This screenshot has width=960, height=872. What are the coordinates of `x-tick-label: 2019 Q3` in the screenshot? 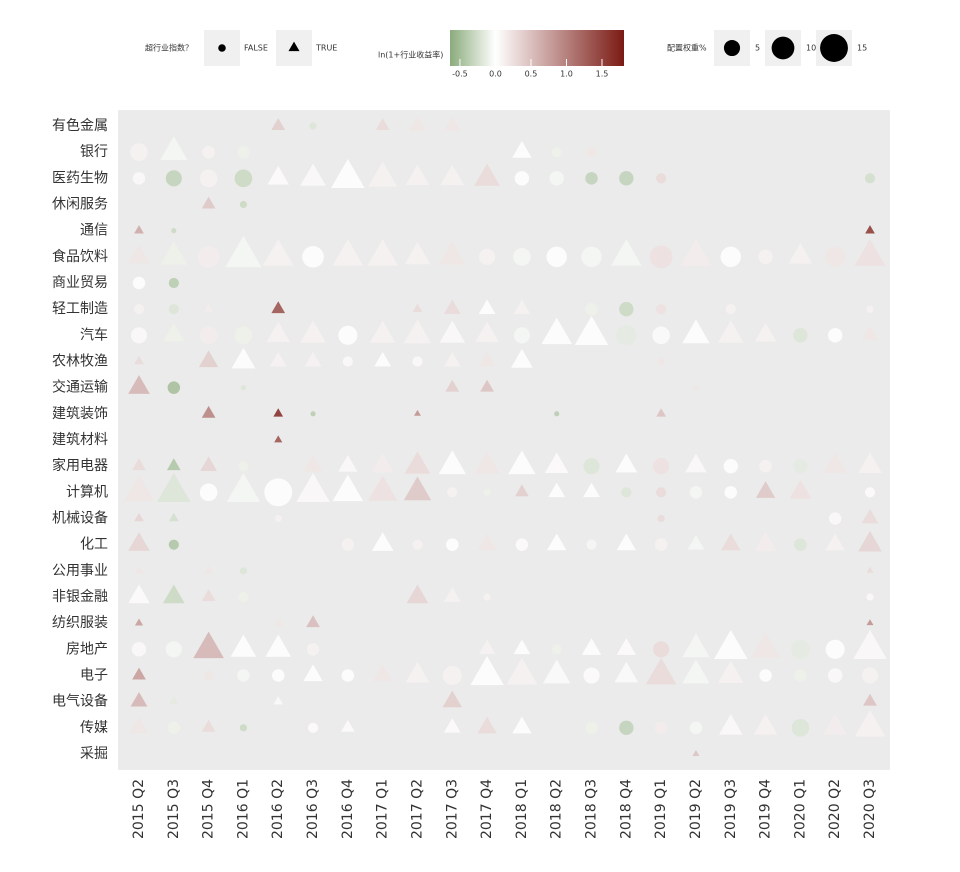 It's located at (731, 809).